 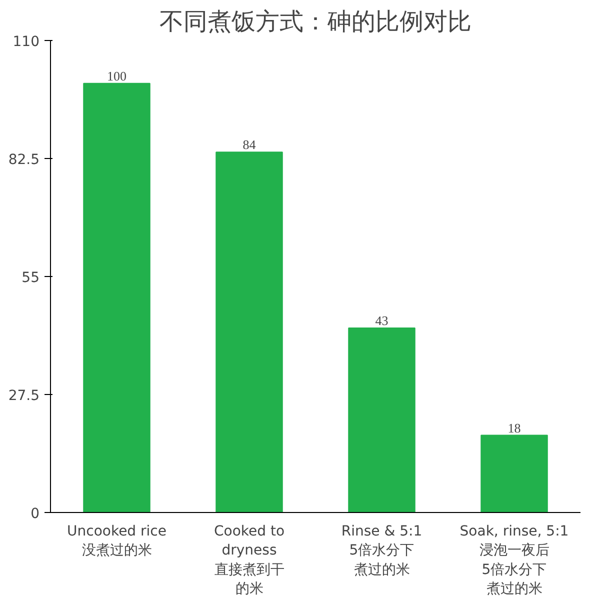 What do you see at coordinates (26, 42) in the screenshot?
I see `y-tick-label: 110` at bounding box center [26, 42].